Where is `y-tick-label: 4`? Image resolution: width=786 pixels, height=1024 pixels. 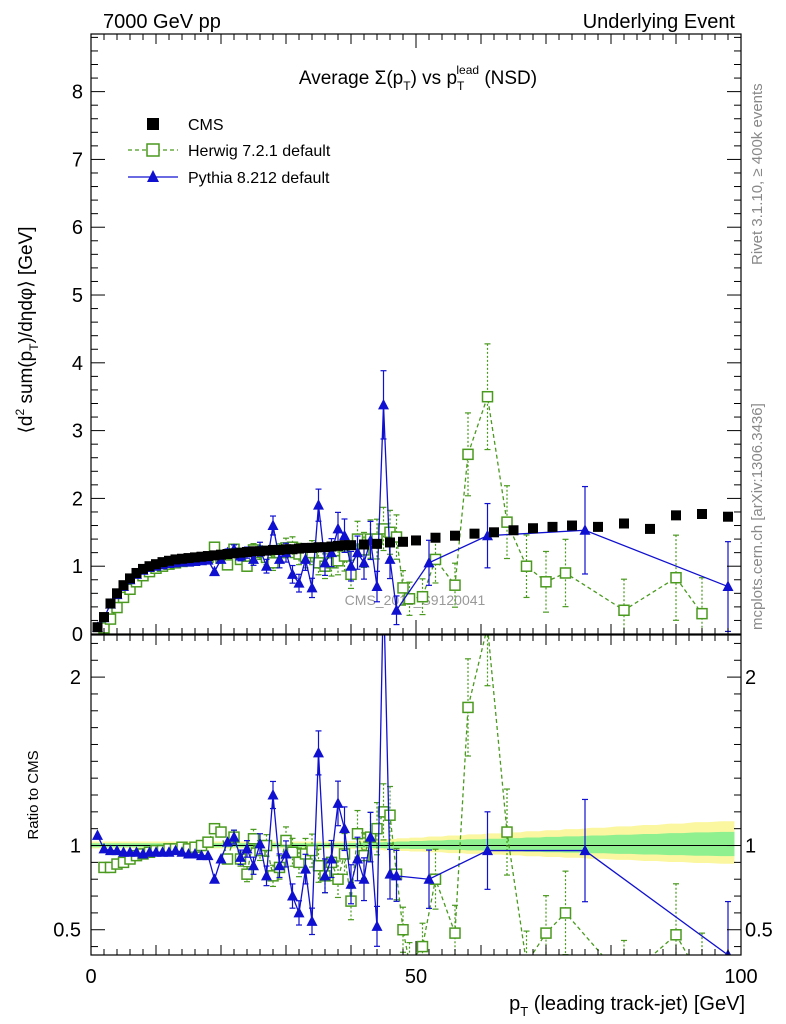
y-tick-label: 4 is located at coordinates (77, 364).